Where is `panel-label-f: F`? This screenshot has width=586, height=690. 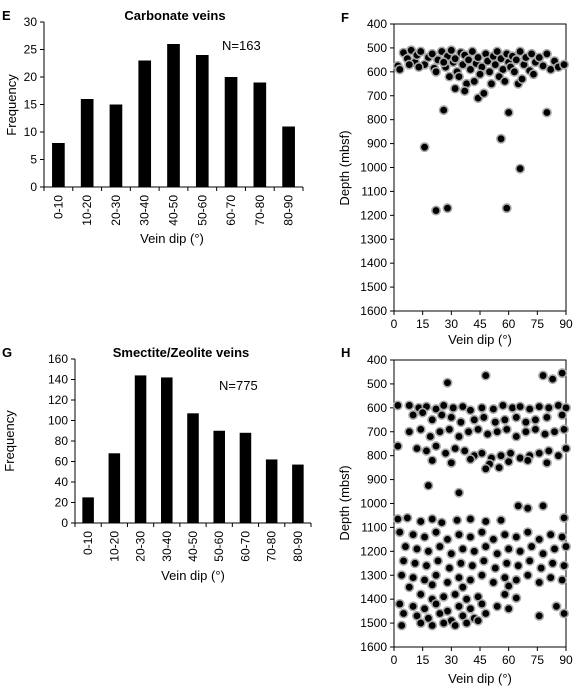 panel-label-f: F is located at coordinates (345, 17).